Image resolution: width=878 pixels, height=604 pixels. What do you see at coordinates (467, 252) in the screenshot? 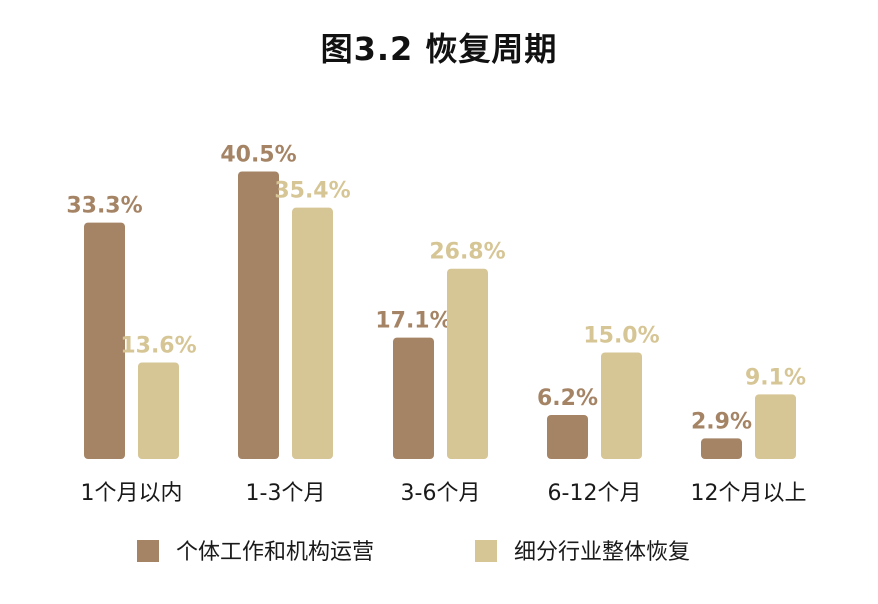
I see `data-label-industry-3: 26.8%` at bounding box center [467, 252].